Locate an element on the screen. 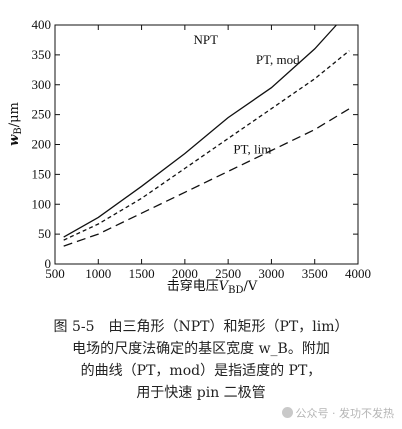  series-label-pt-lim: PT, lim is located at coordinates (252, 148).